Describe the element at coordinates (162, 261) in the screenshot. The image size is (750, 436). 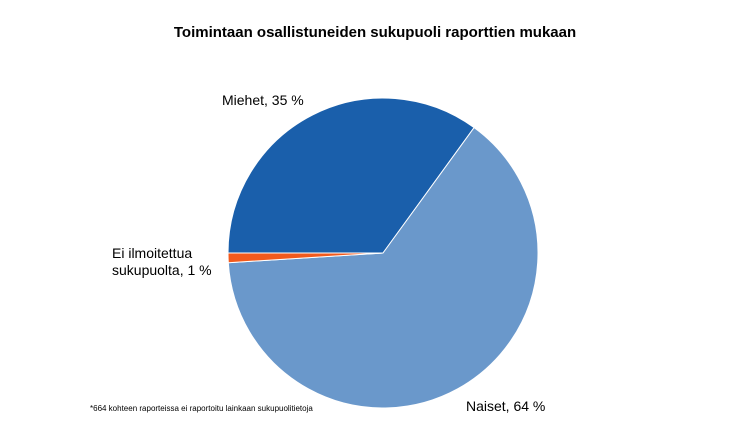
I see `slice-label: Ei ilmoitettua sukupuolta, 1 %` at that location.